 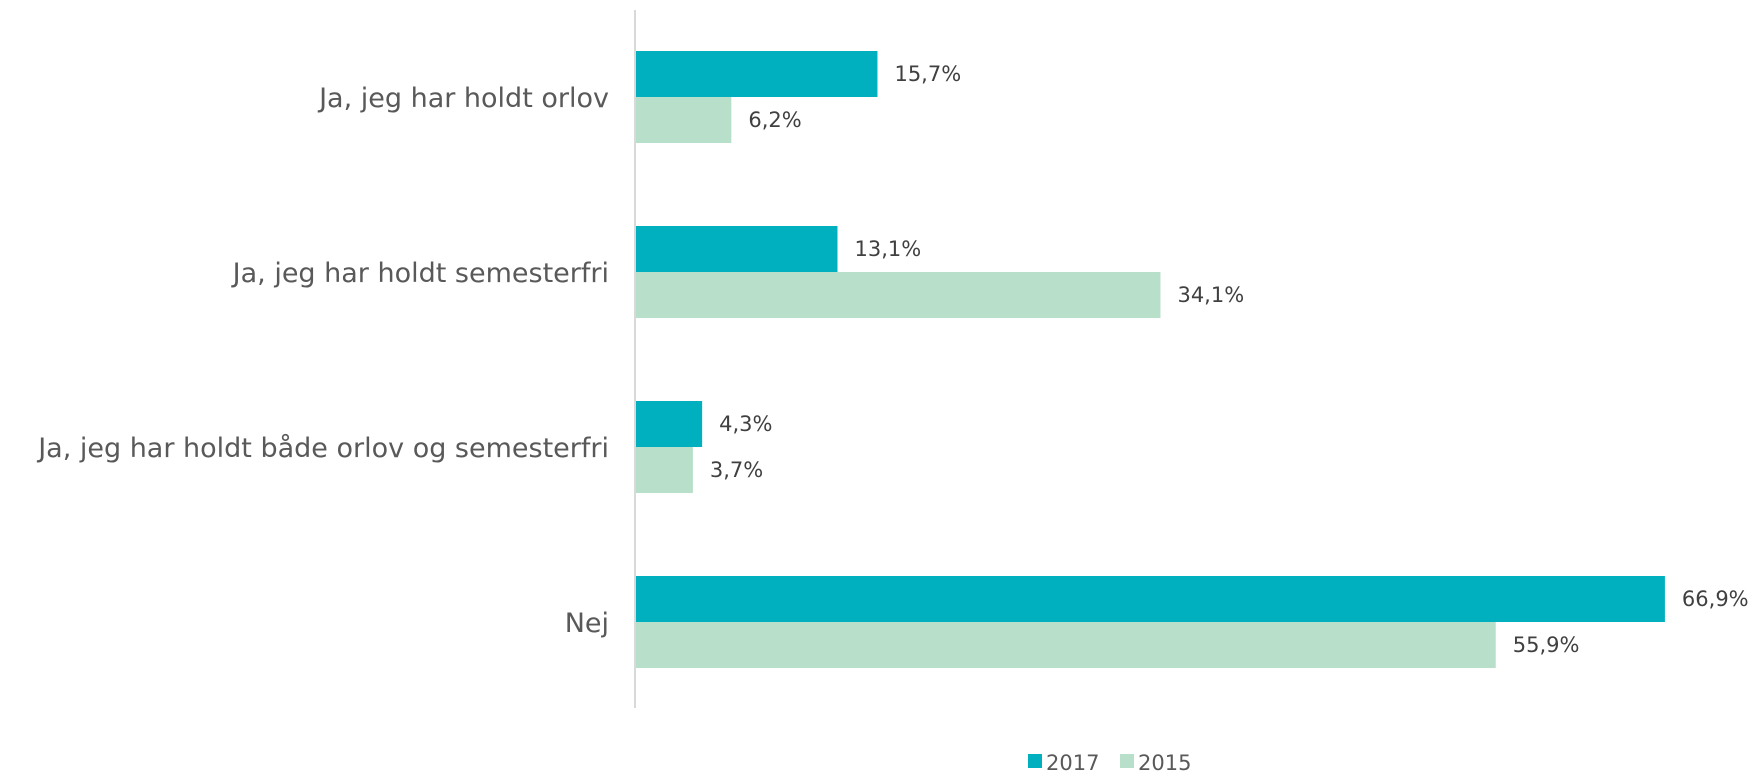 What do you see at coordinates (669, 424) in the screenshot?
I see `bar-2017-ja-jeg-har-holdt-både-orlov-og-semesterfri` at bounding box center [669, 424].